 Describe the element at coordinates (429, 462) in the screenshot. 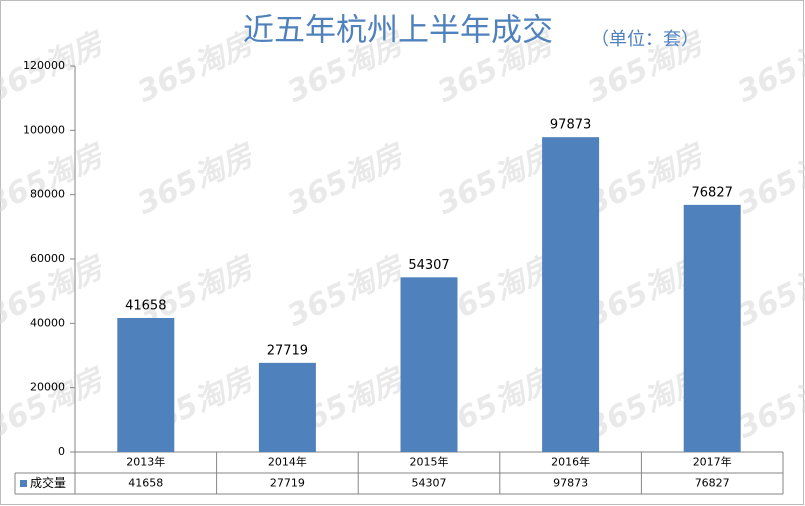

I see `x-tick-label: 2015年` at that location.